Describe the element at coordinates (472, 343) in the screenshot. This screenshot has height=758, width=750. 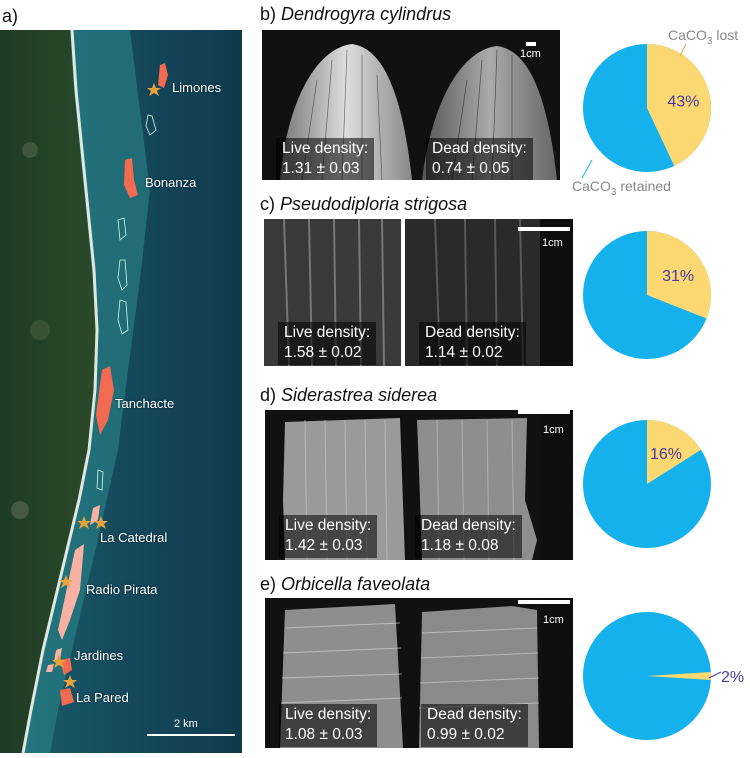
I see `dead-density-c: Dead density: 1.14 ± 0.02` at that location.